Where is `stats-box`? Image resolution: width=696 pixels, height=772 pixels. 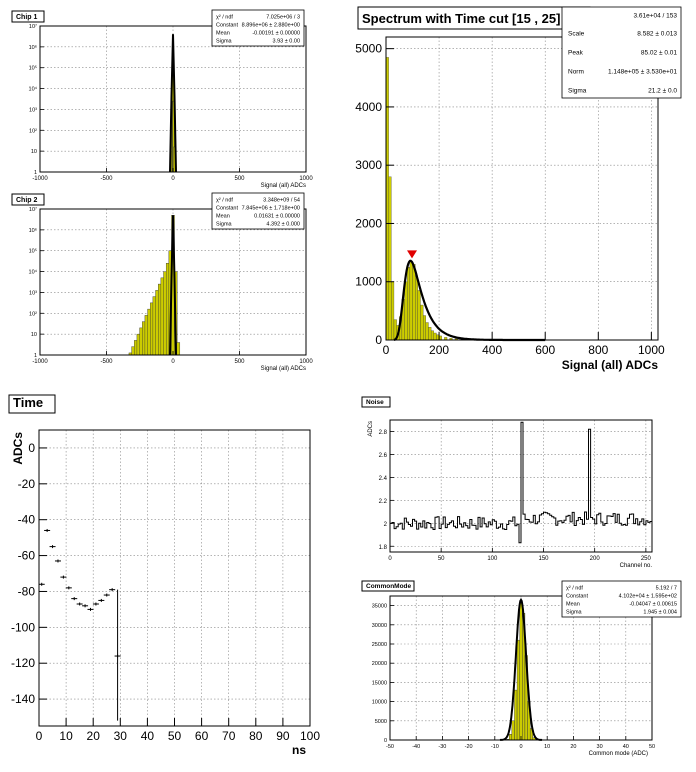
stats-box is located at coordinates (621, 599).